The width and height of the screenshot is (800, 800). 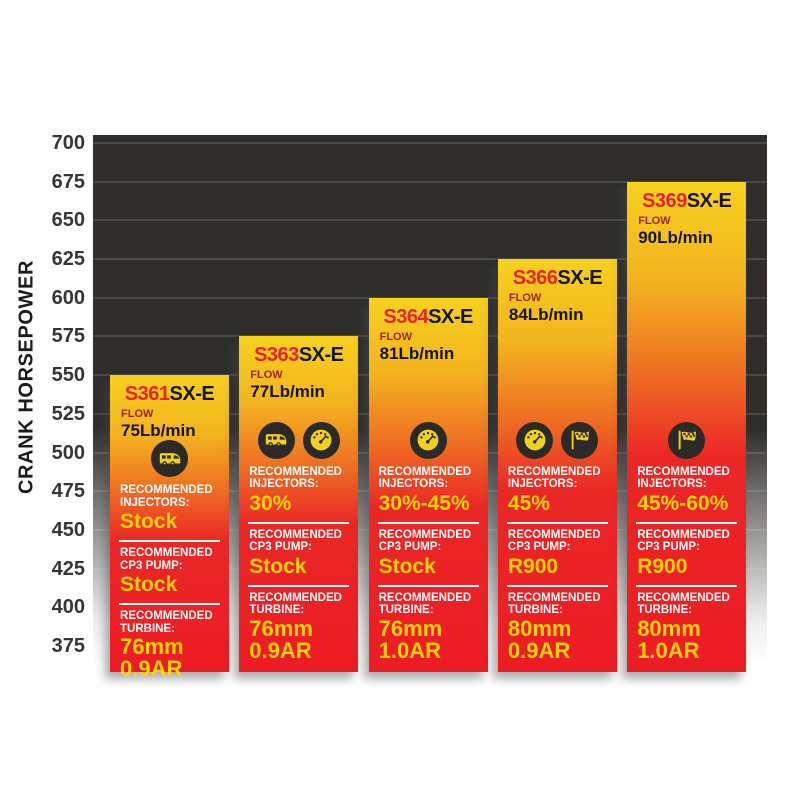 I want to click on y-tick-550: 550, so click(x=68, y=375).